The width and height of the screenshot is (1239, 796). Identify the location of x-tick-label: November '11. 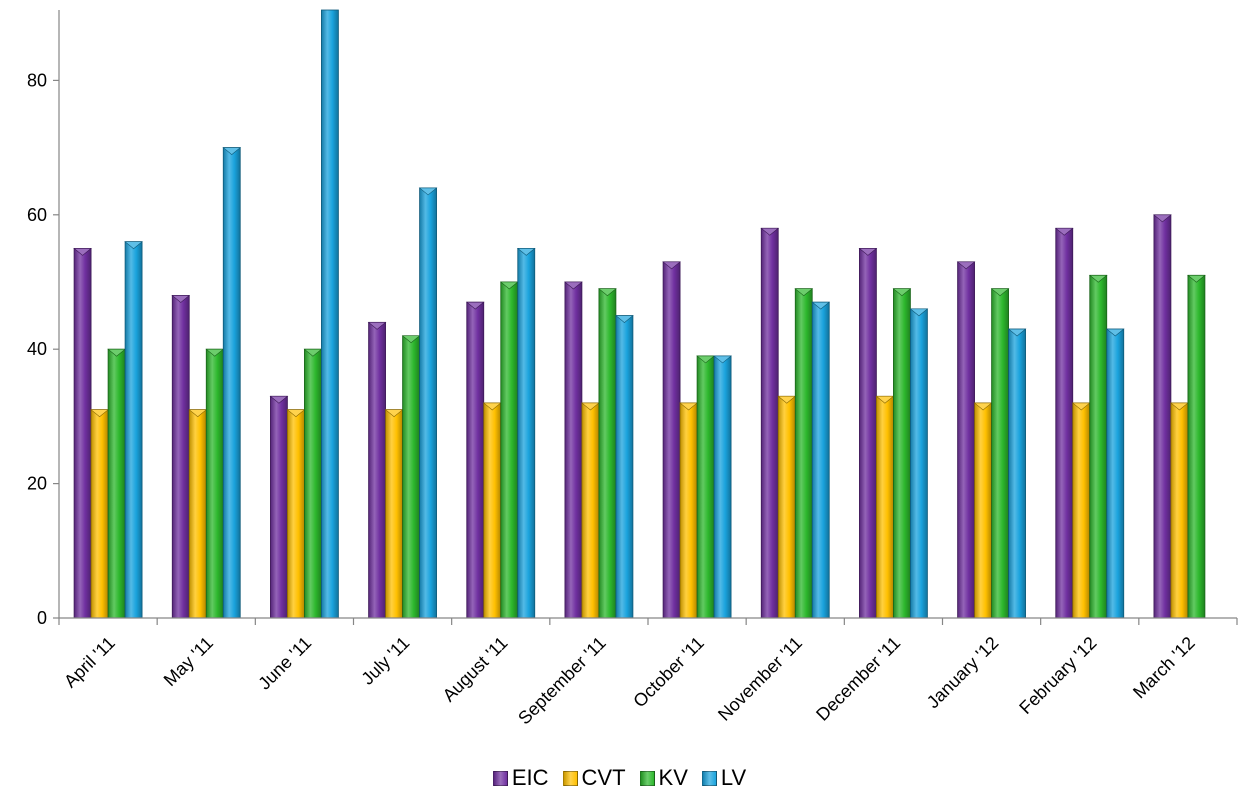
(760, 679).